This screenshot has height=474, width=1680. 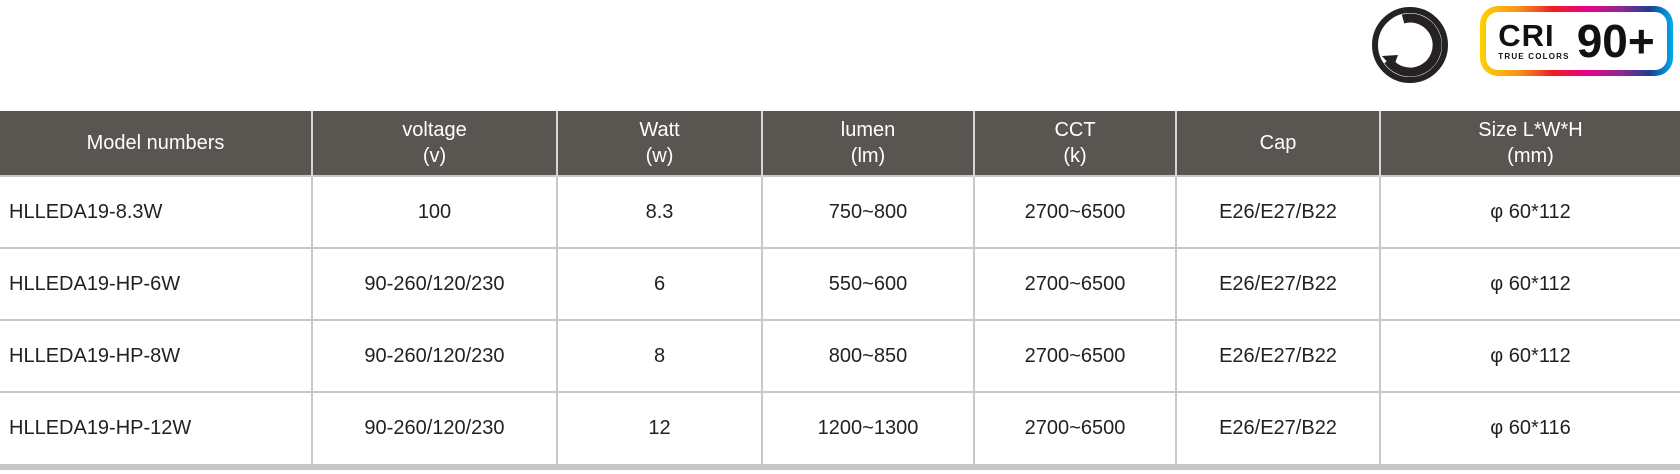 I want to click on cri-badge: CRI TRUE COLORS 90+, so click(x=1576, y=41).